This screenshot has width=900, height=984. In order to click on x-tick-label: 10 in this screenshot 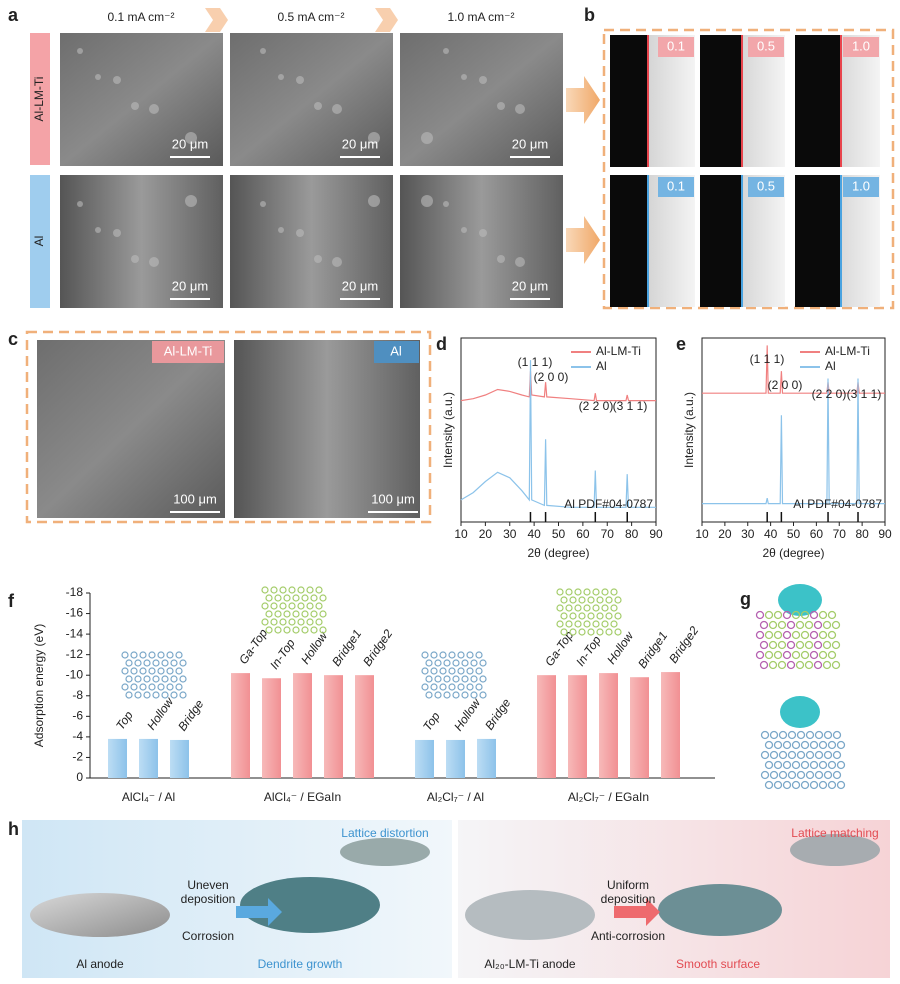, I will do `click(461, 534)`.